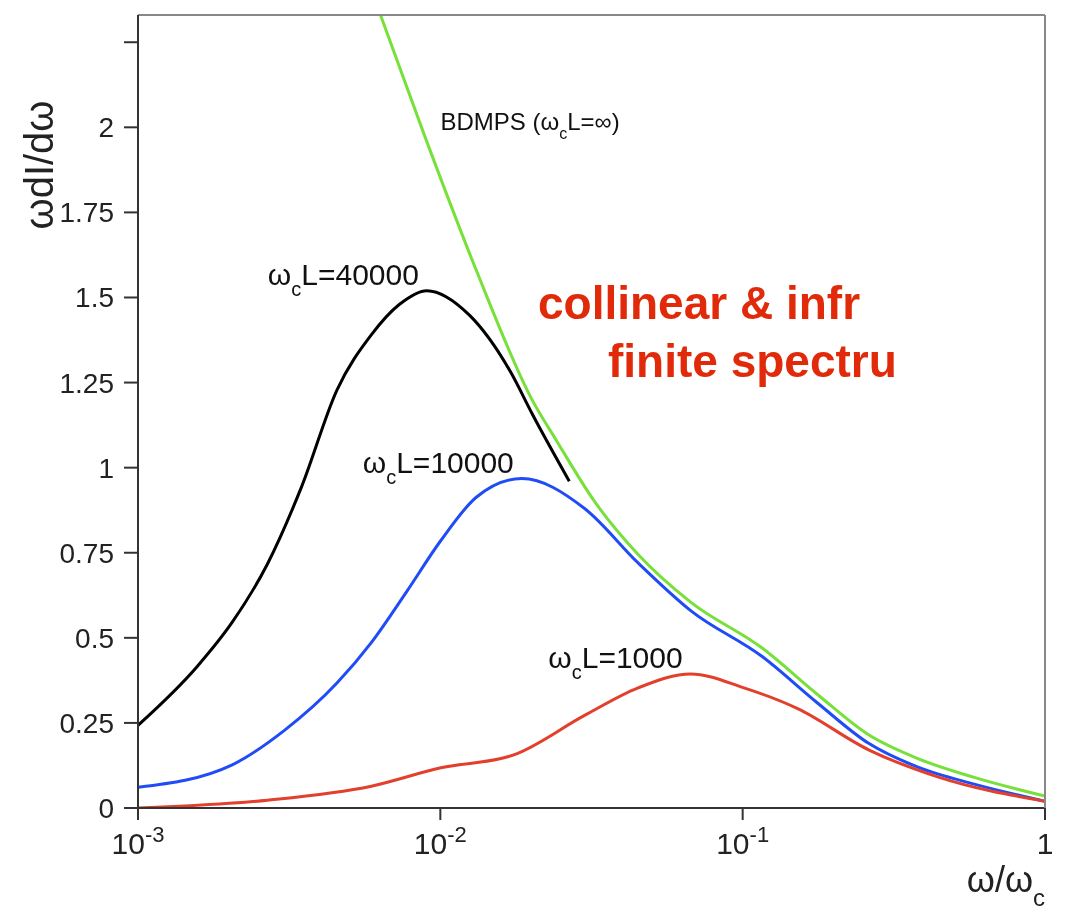  I want to click on x-tick-label: 1, so click(1045, 843).